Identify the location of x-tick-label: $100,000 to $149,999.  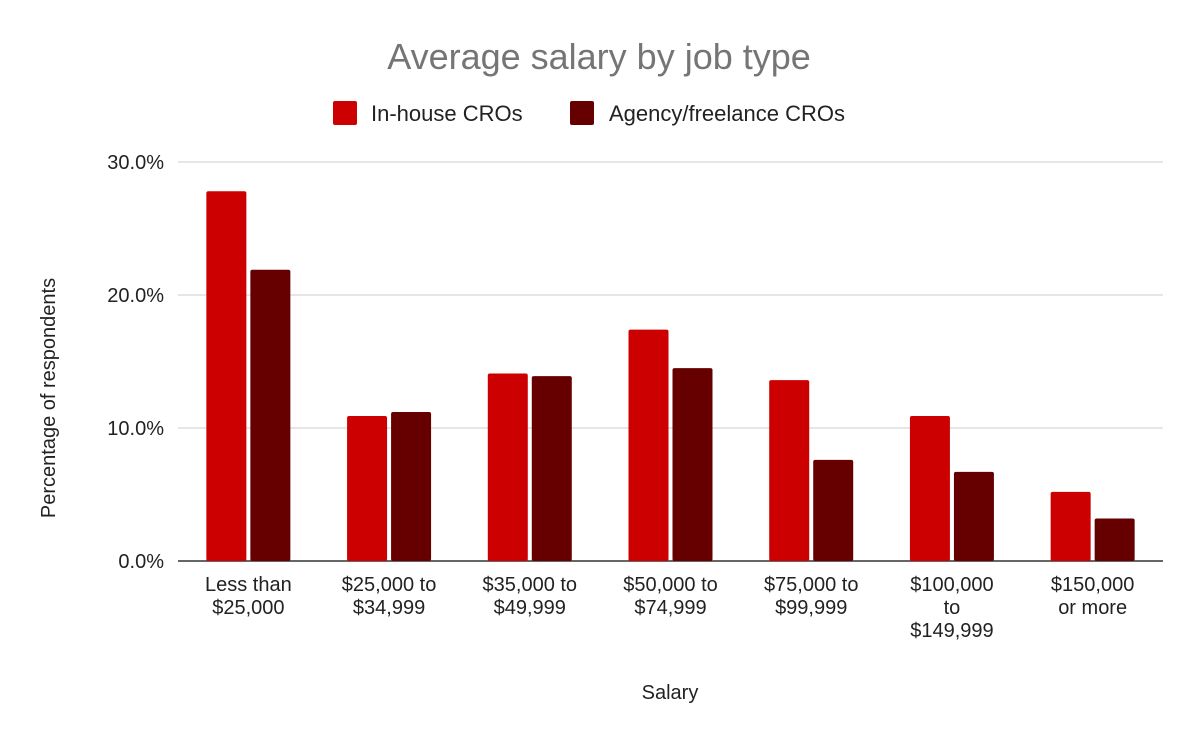
(951, 608).